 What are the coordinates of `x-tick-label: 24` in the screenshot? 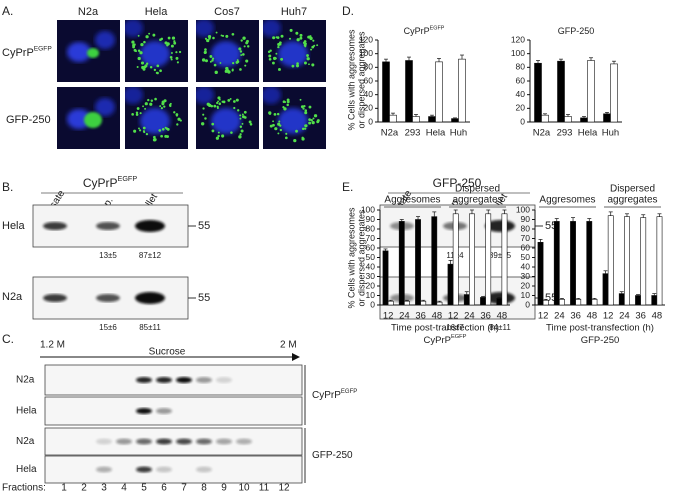 It's located at (469, 316).